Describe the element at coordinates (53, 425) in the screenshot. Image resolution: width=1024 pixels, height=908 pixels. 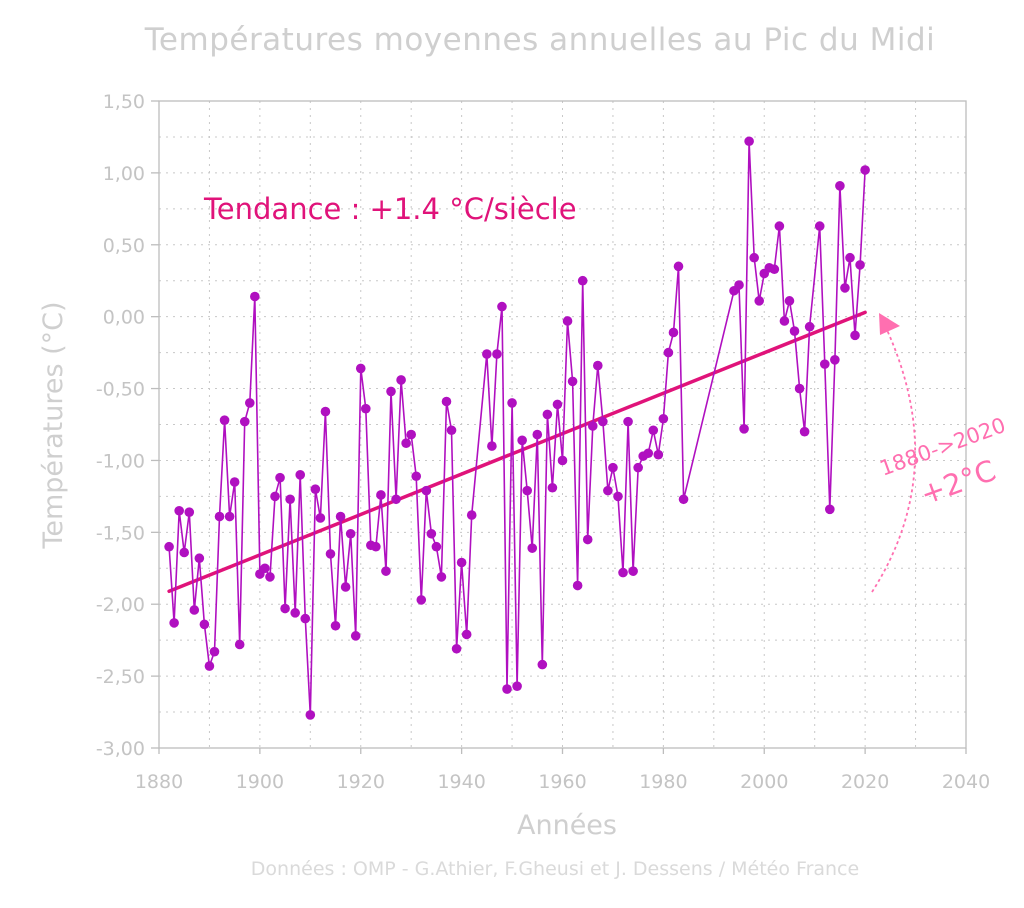
I see `y-axis-label: Températures (°C)` at that location.